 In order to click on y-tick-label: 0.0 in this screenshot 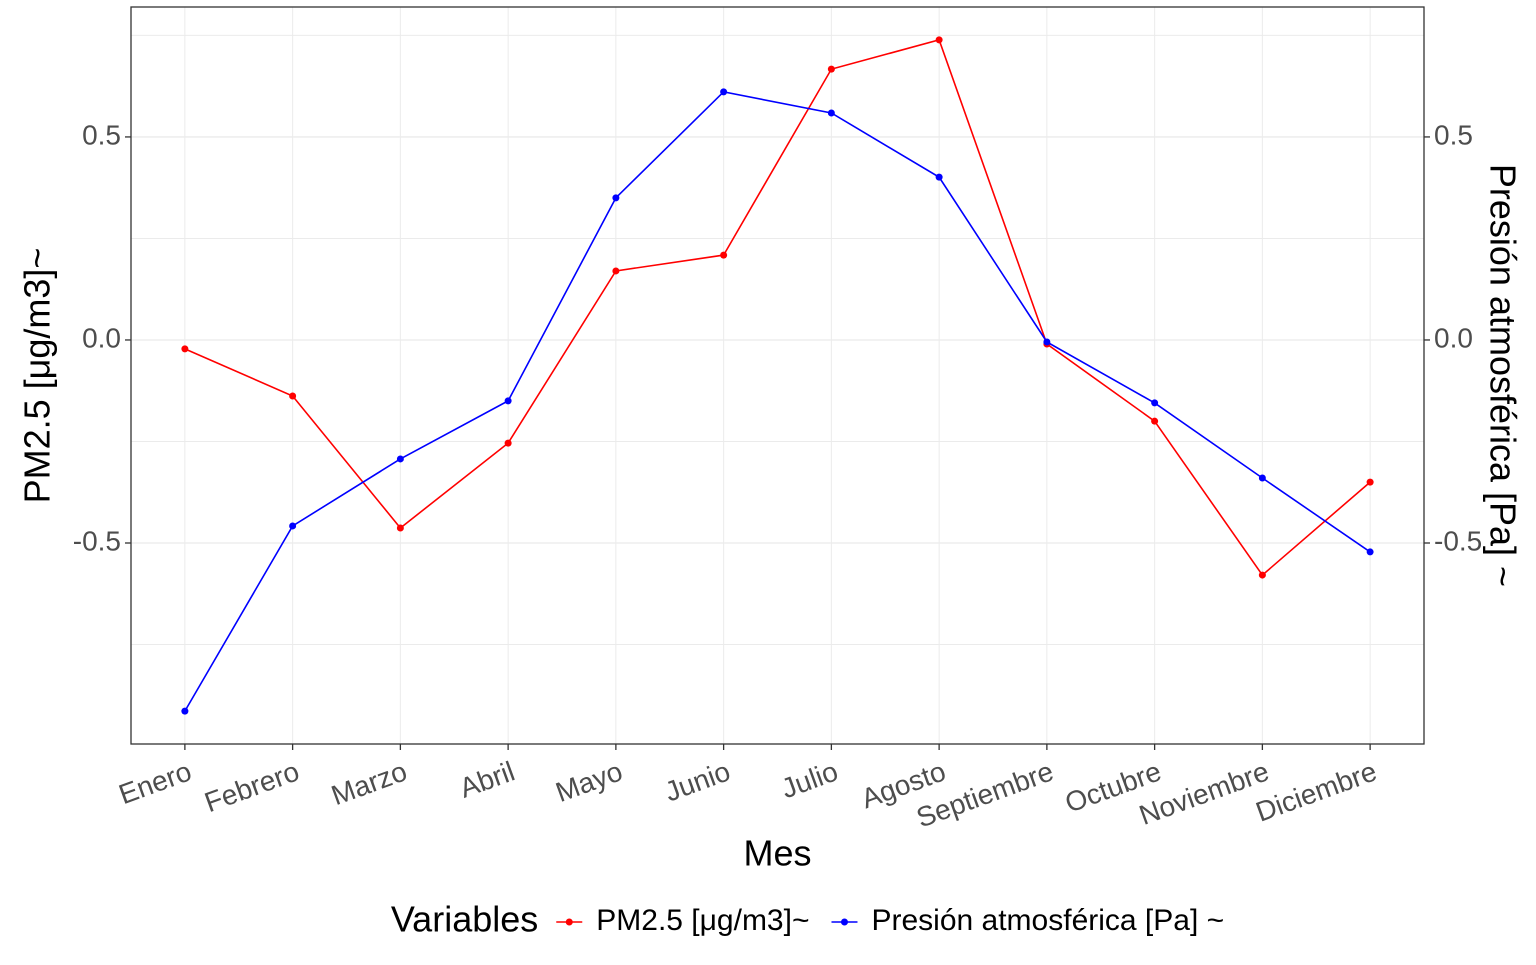, I will do `click(101, 337)`.